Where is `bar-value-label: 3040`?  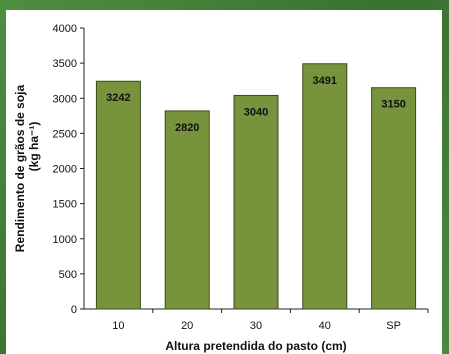
bar-value-label: 3040 is located at coordinates (256, 112).